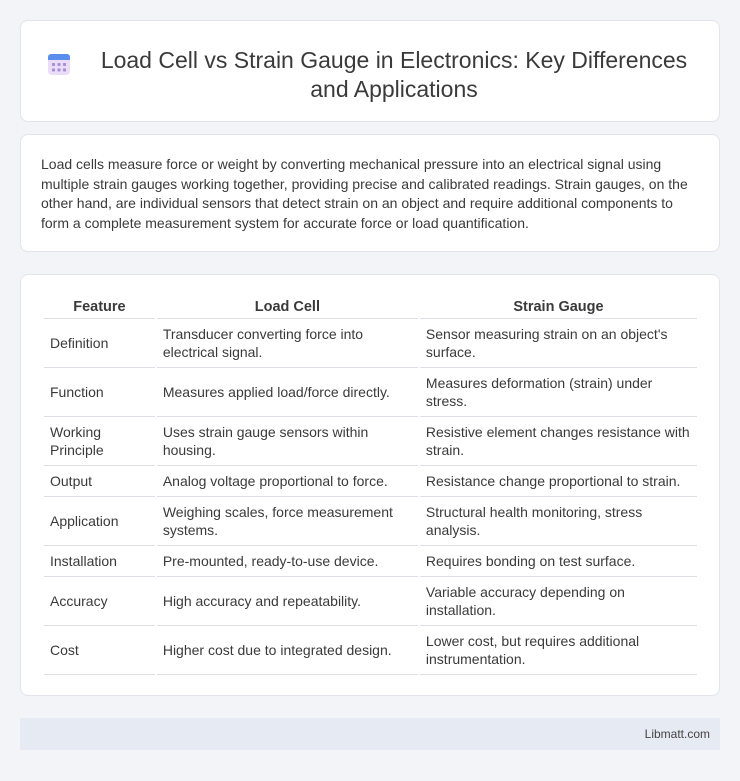 This screenshot has height=781, width=740. I want to click on footer: Libmatt.com, so click(370, 734).